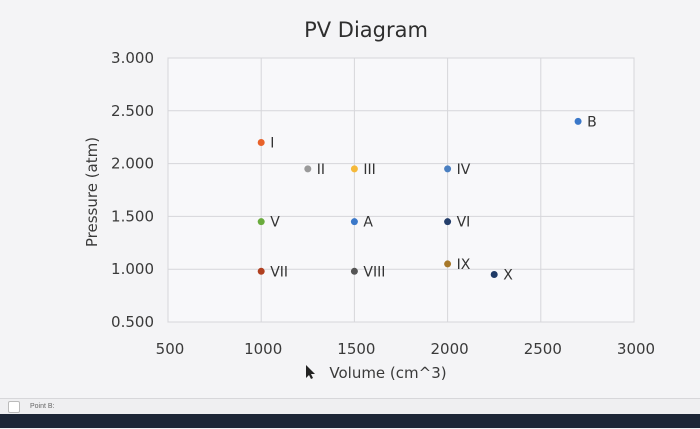 The width and height of the screenshot is (700, 429). Describe the element at coordinates (132, 269) in the screenshot. I see `y-tick-label: 1.000` at that location.